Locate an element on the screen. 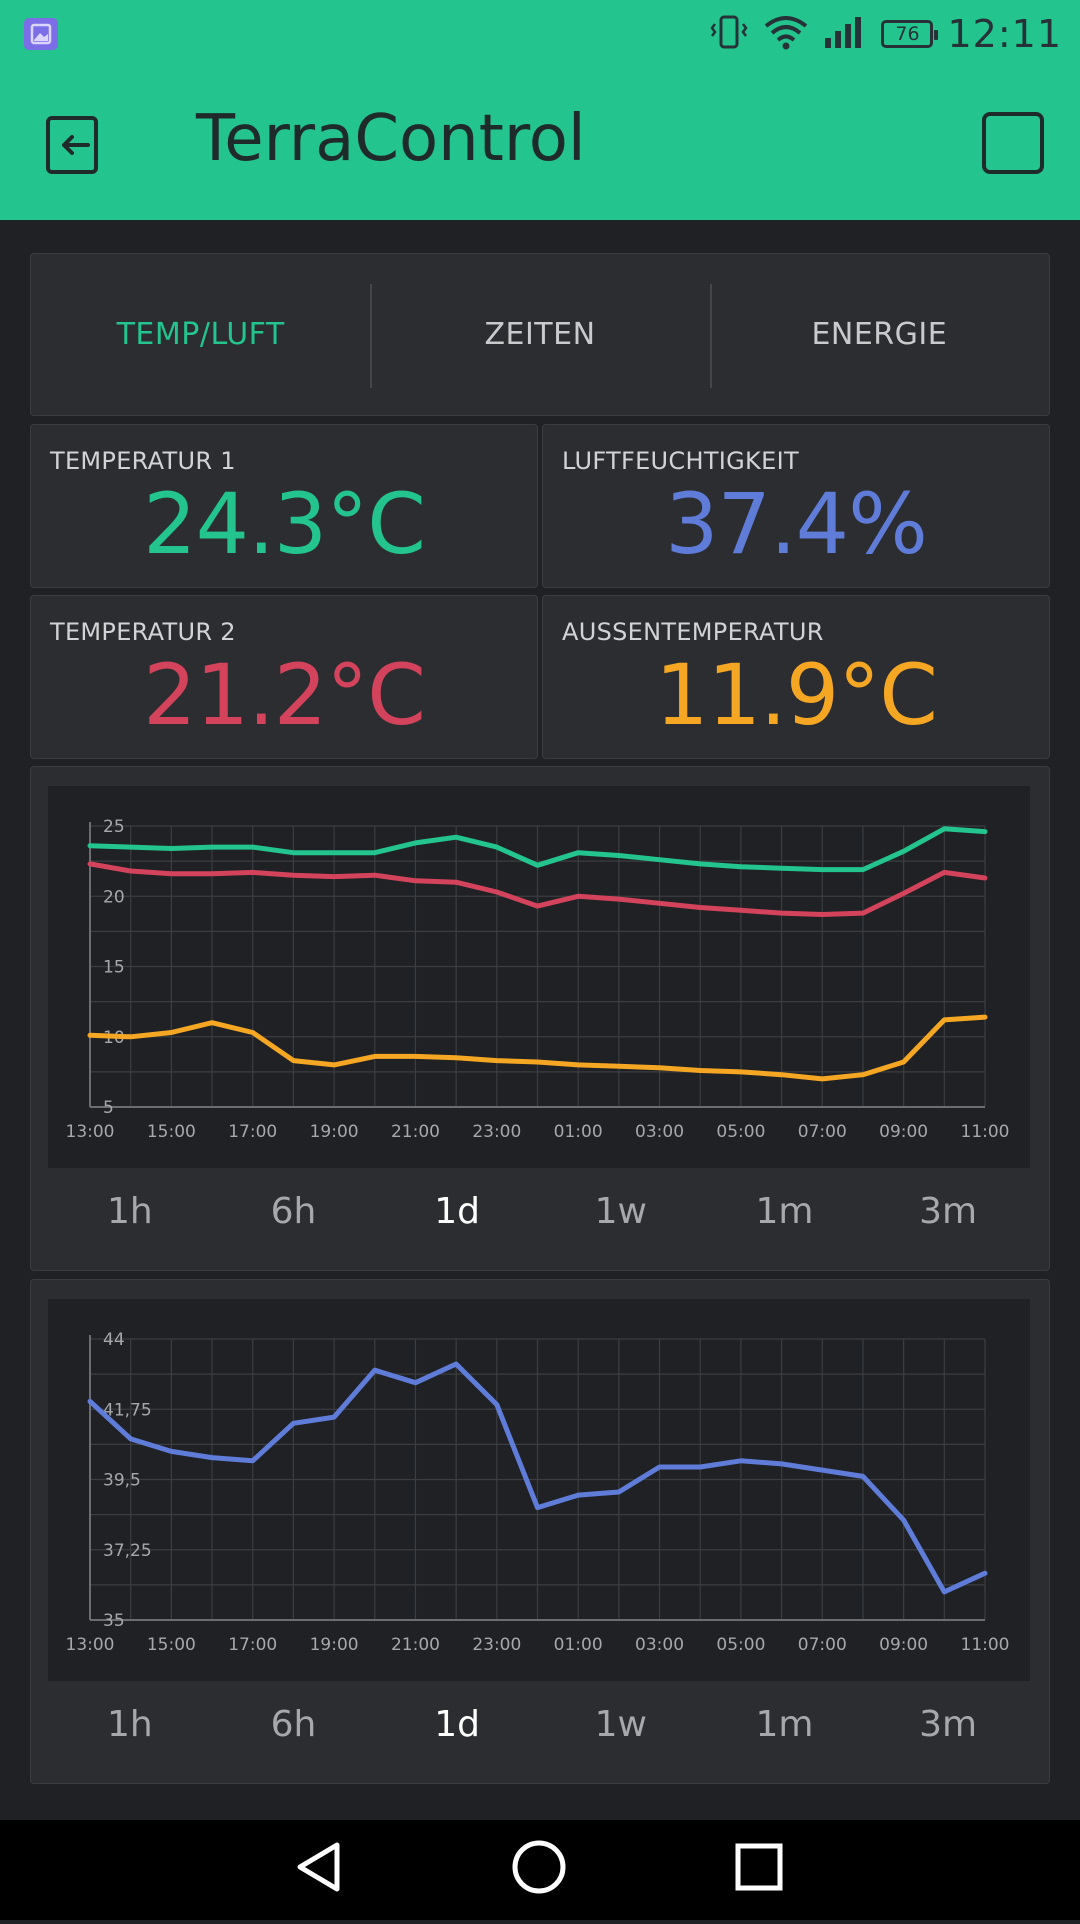 This screenshot has height=1924, width=1080. value-display-temperatur-1: TEMPERATUR 1 24.3°C is located at coordinates (284, 506).